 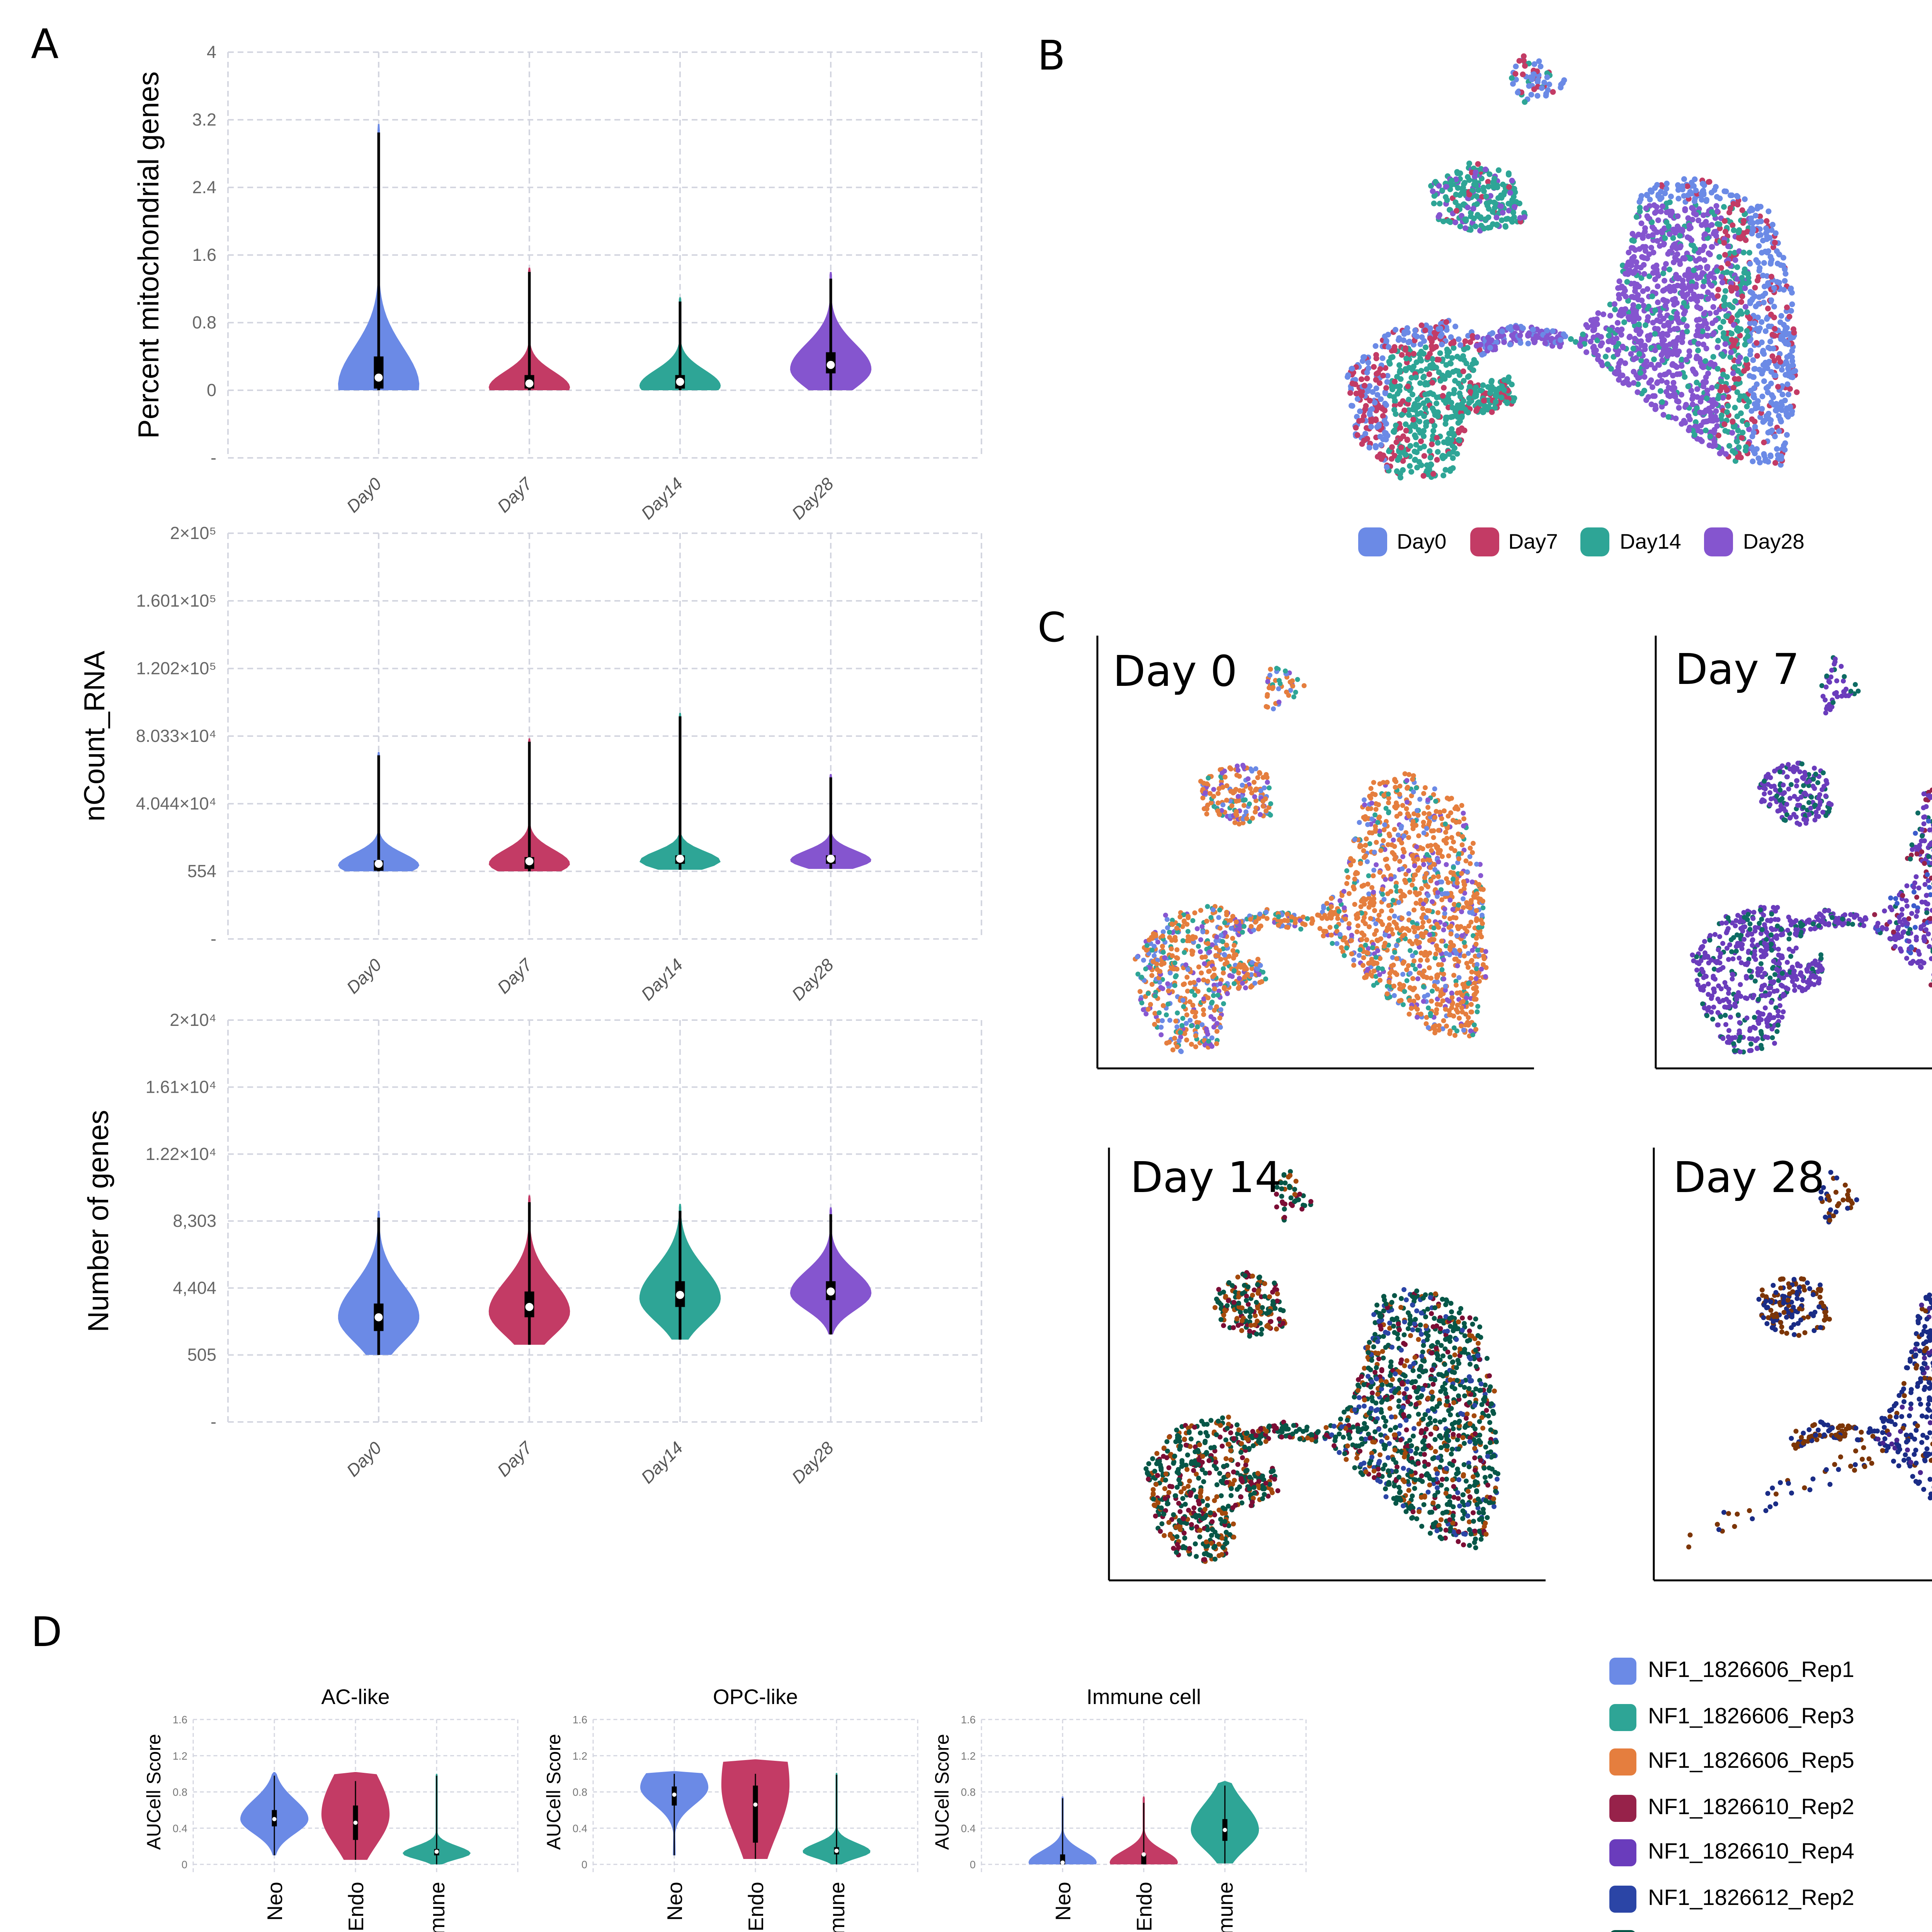 I want to click on y-tick-label: 4,404, so click(x=194, y=1288).